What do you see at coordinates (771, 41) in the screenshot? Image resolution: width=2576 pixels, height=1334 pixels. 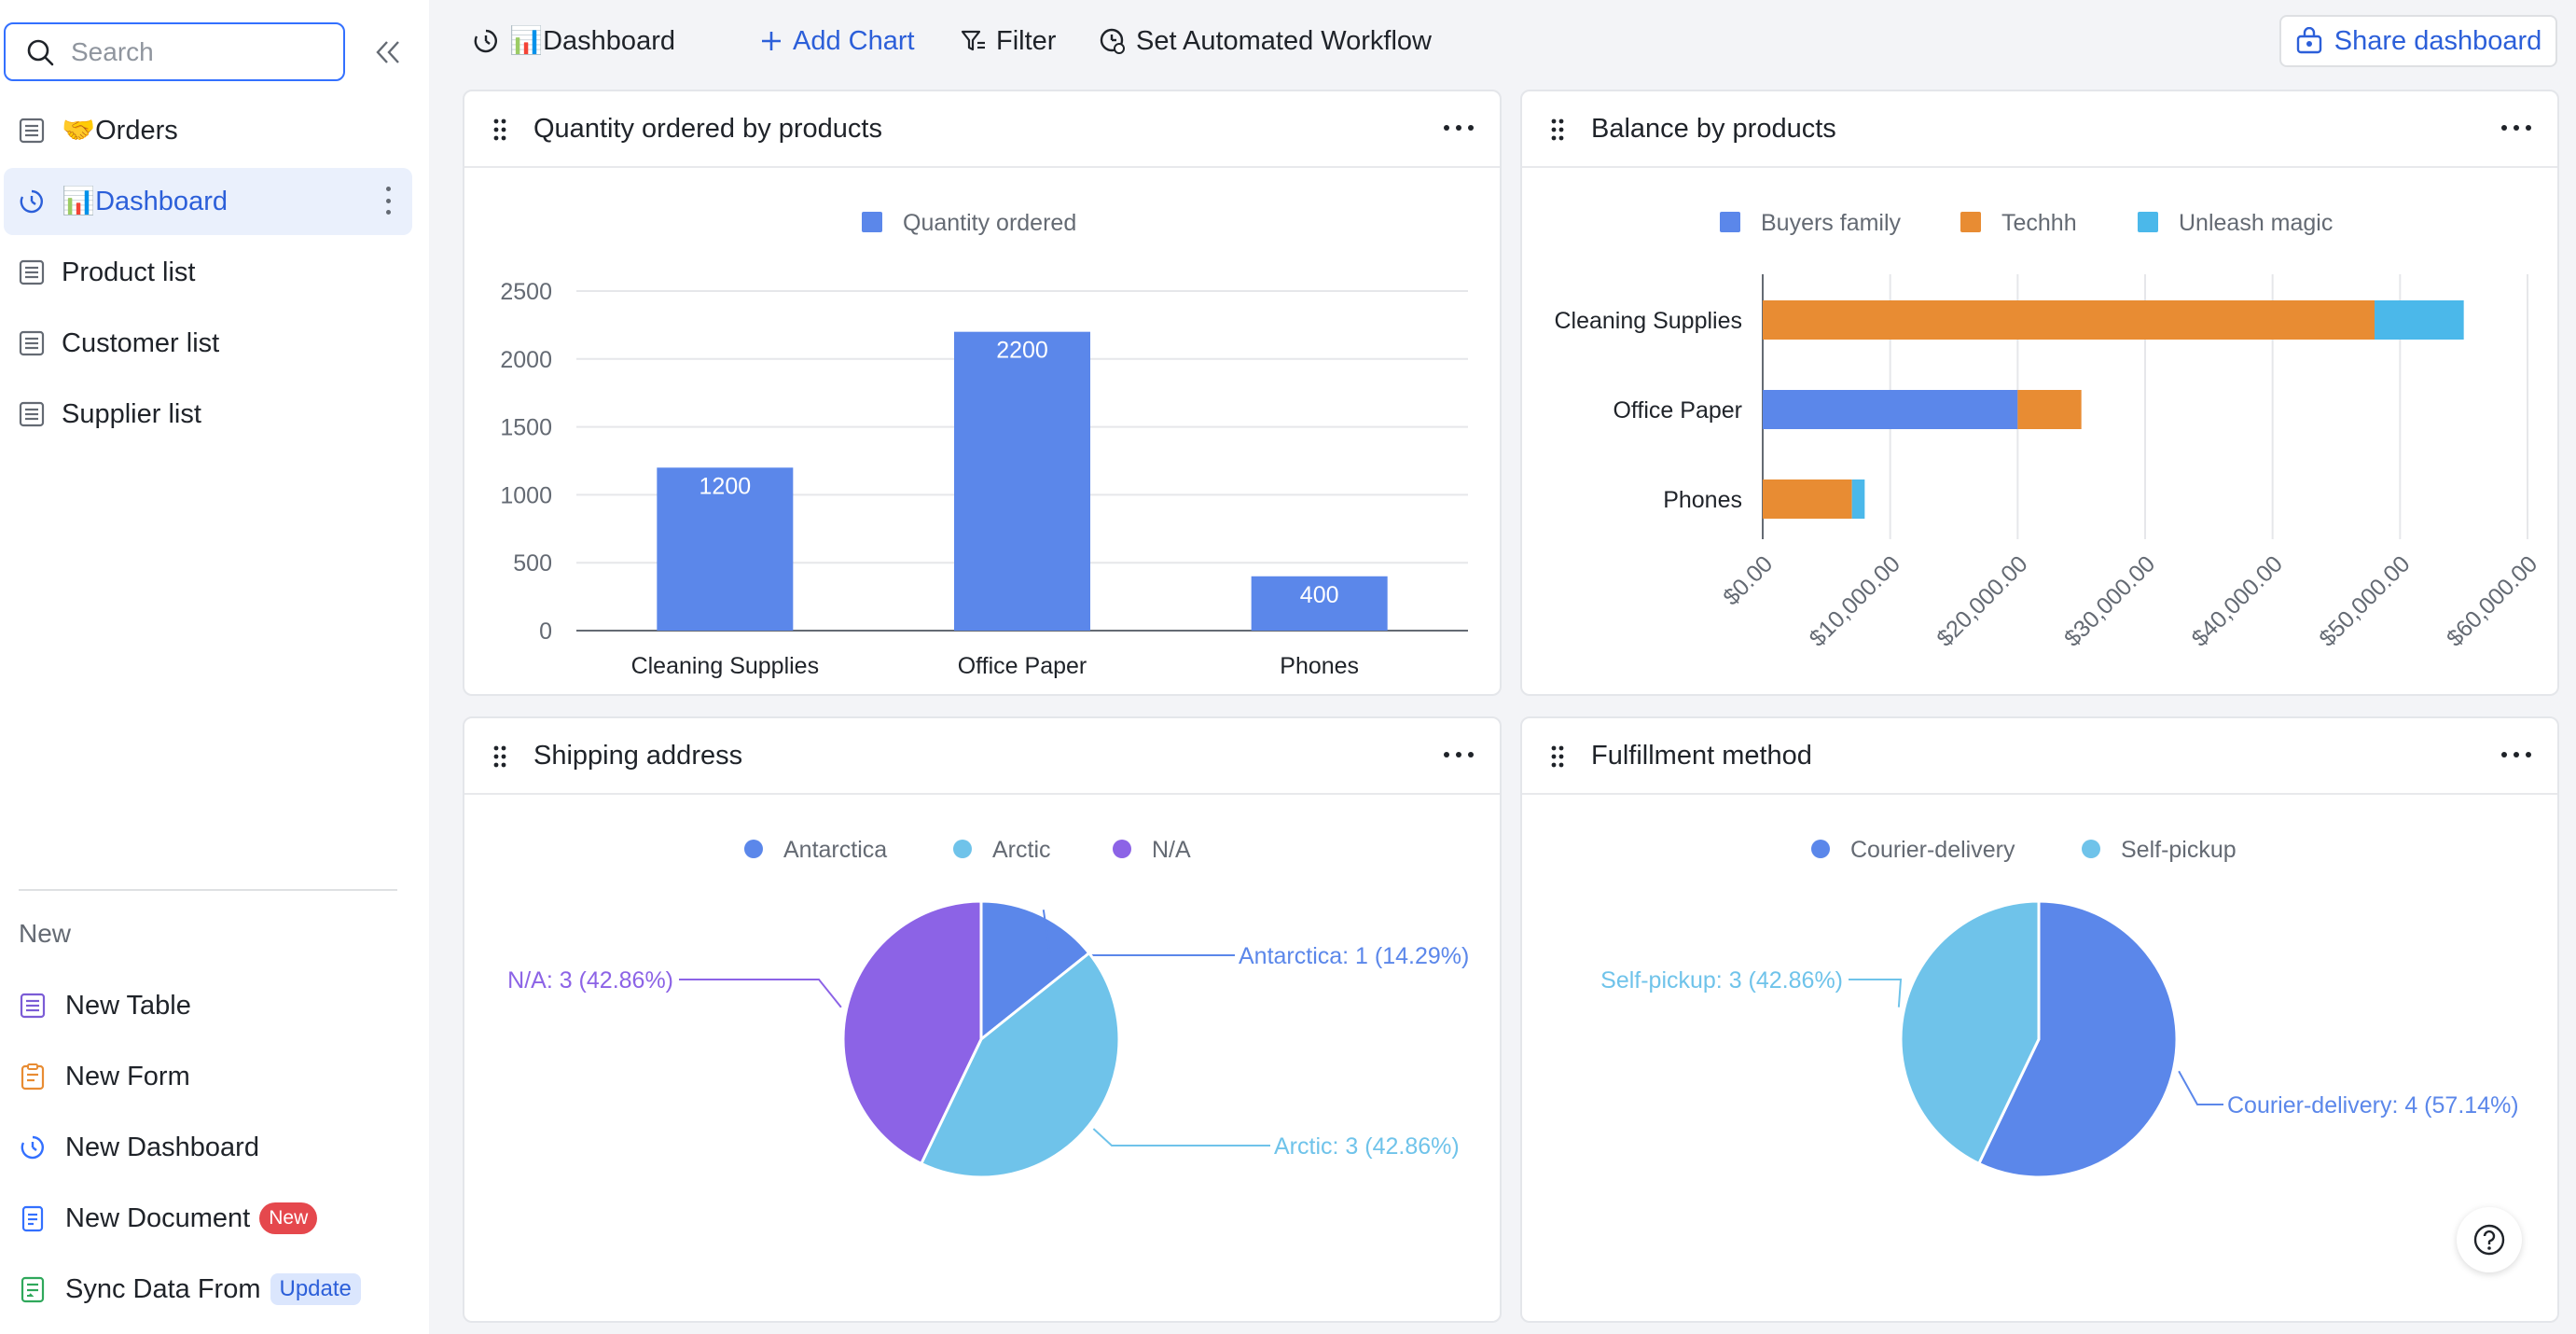 I see `plus-icon` at bounding box center [771, 41].